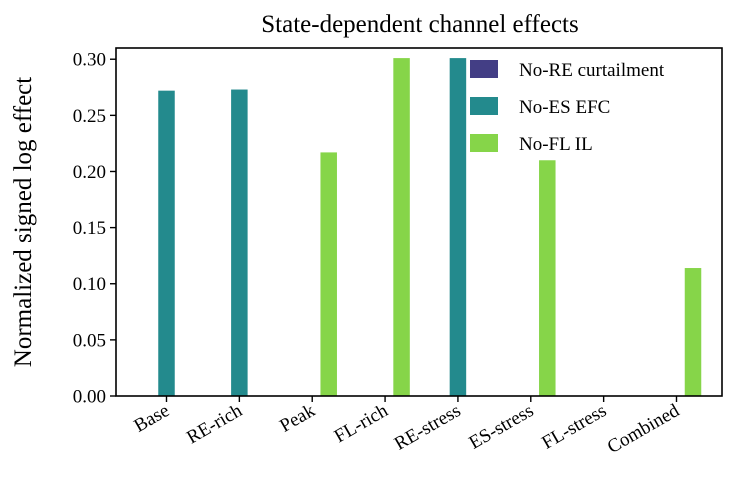 The width and height of the screenshot is (736, 502). I want to click on x-tick-label: Base, so click(152, 418).